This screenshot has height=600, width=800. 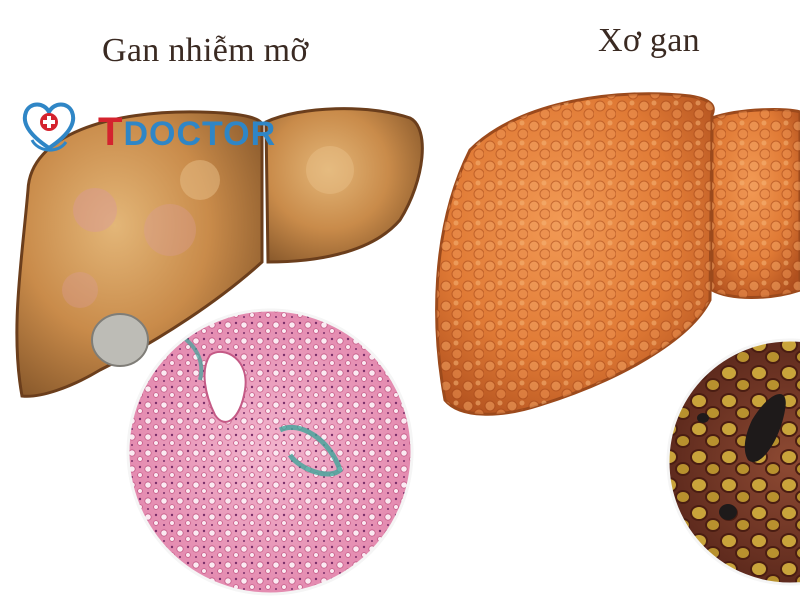 What do you see at coordinates (49, 127) in the screenshot?
I see `heart-stethoscope-icon` at bounding box center [49, 127].